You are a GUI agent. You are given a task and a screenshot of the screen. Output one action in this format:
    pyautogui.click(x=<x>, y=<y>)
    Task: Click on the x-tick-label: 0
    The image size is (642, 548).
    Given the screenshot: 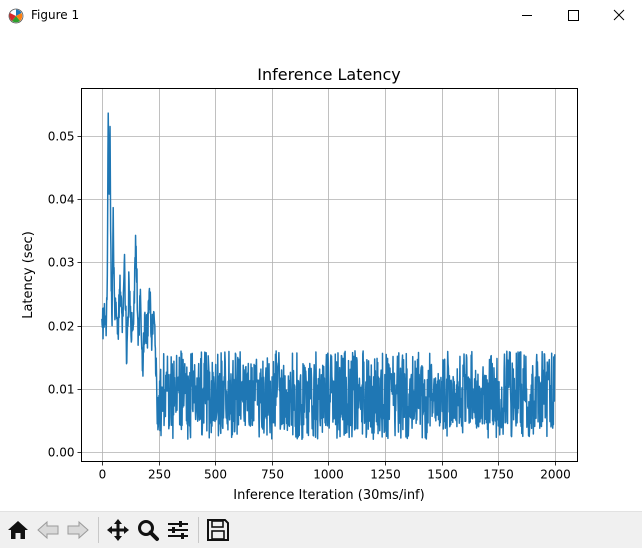 What is the action you would take?
    pyautogui.click(x=103, y=475)
    